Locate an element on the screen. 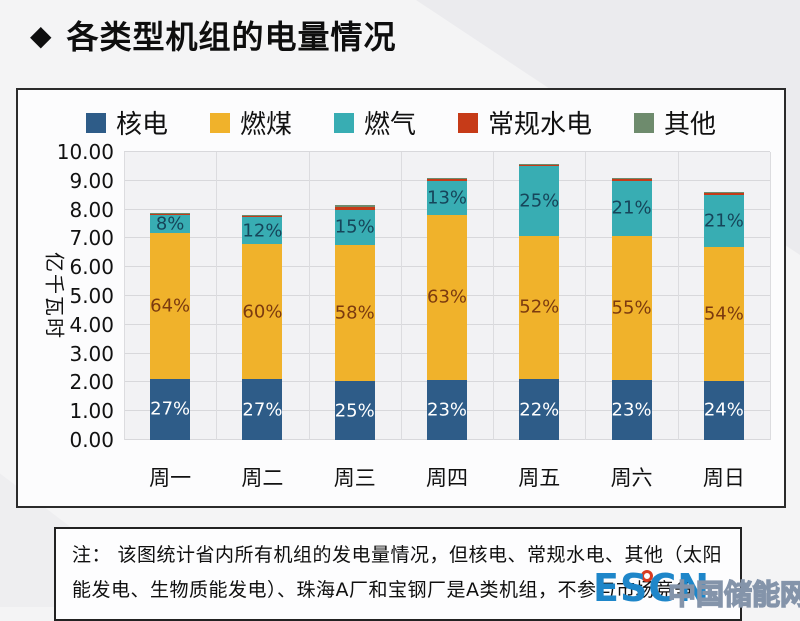  x-axis-category-label: 周四 is located at coordinates (447, 478).